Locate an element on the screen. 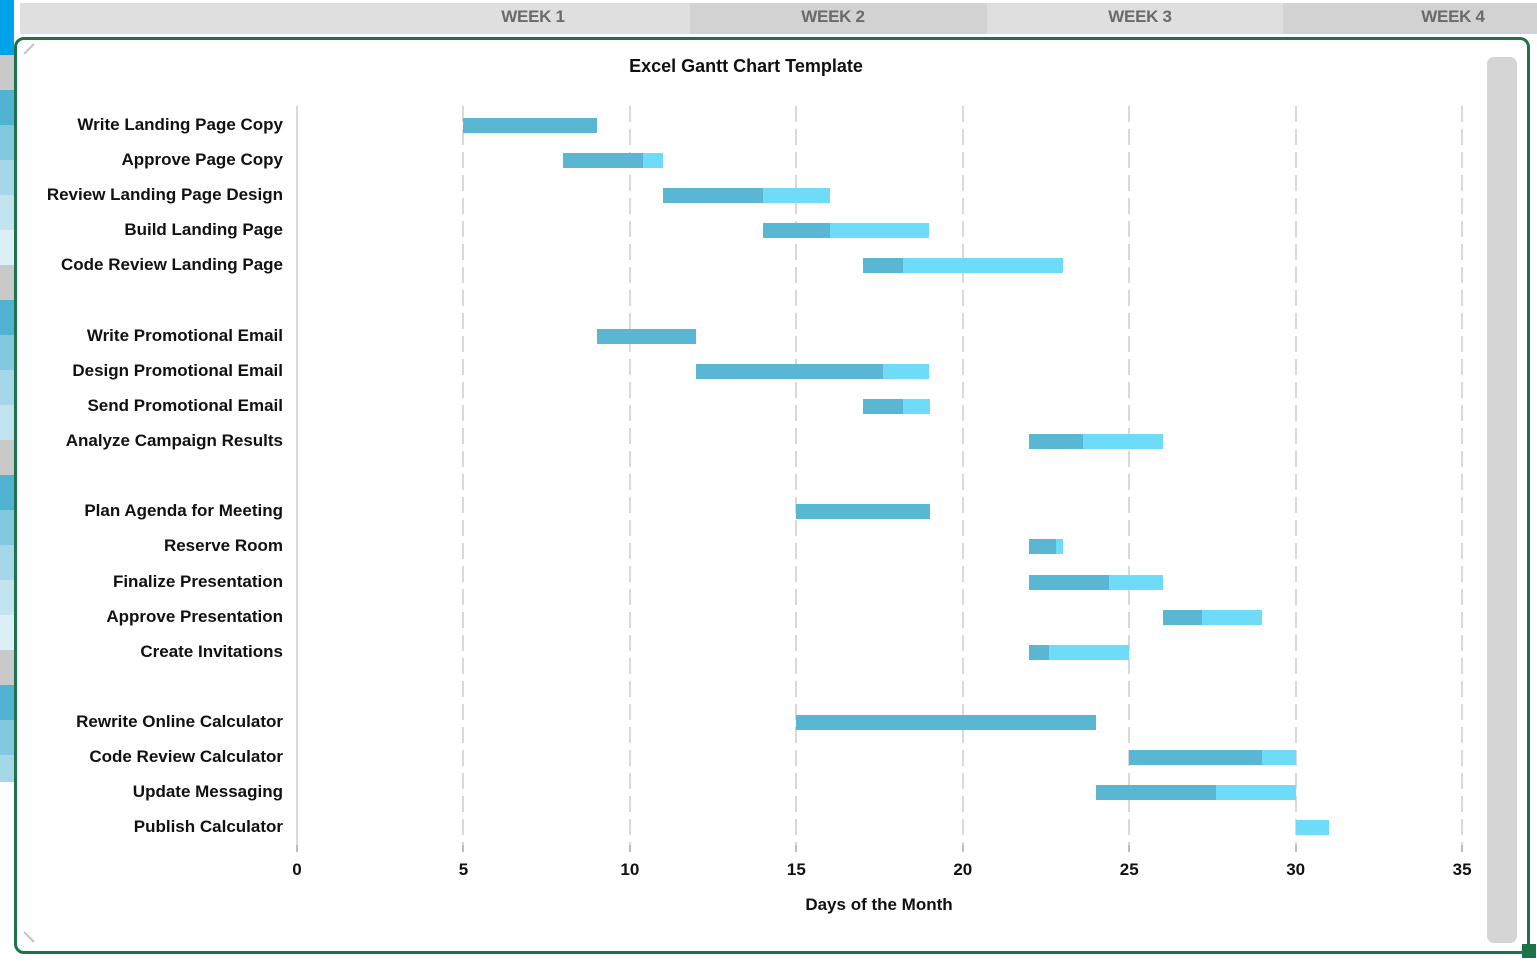  x-tick-label: 15 is located at coordinates (796, 869).